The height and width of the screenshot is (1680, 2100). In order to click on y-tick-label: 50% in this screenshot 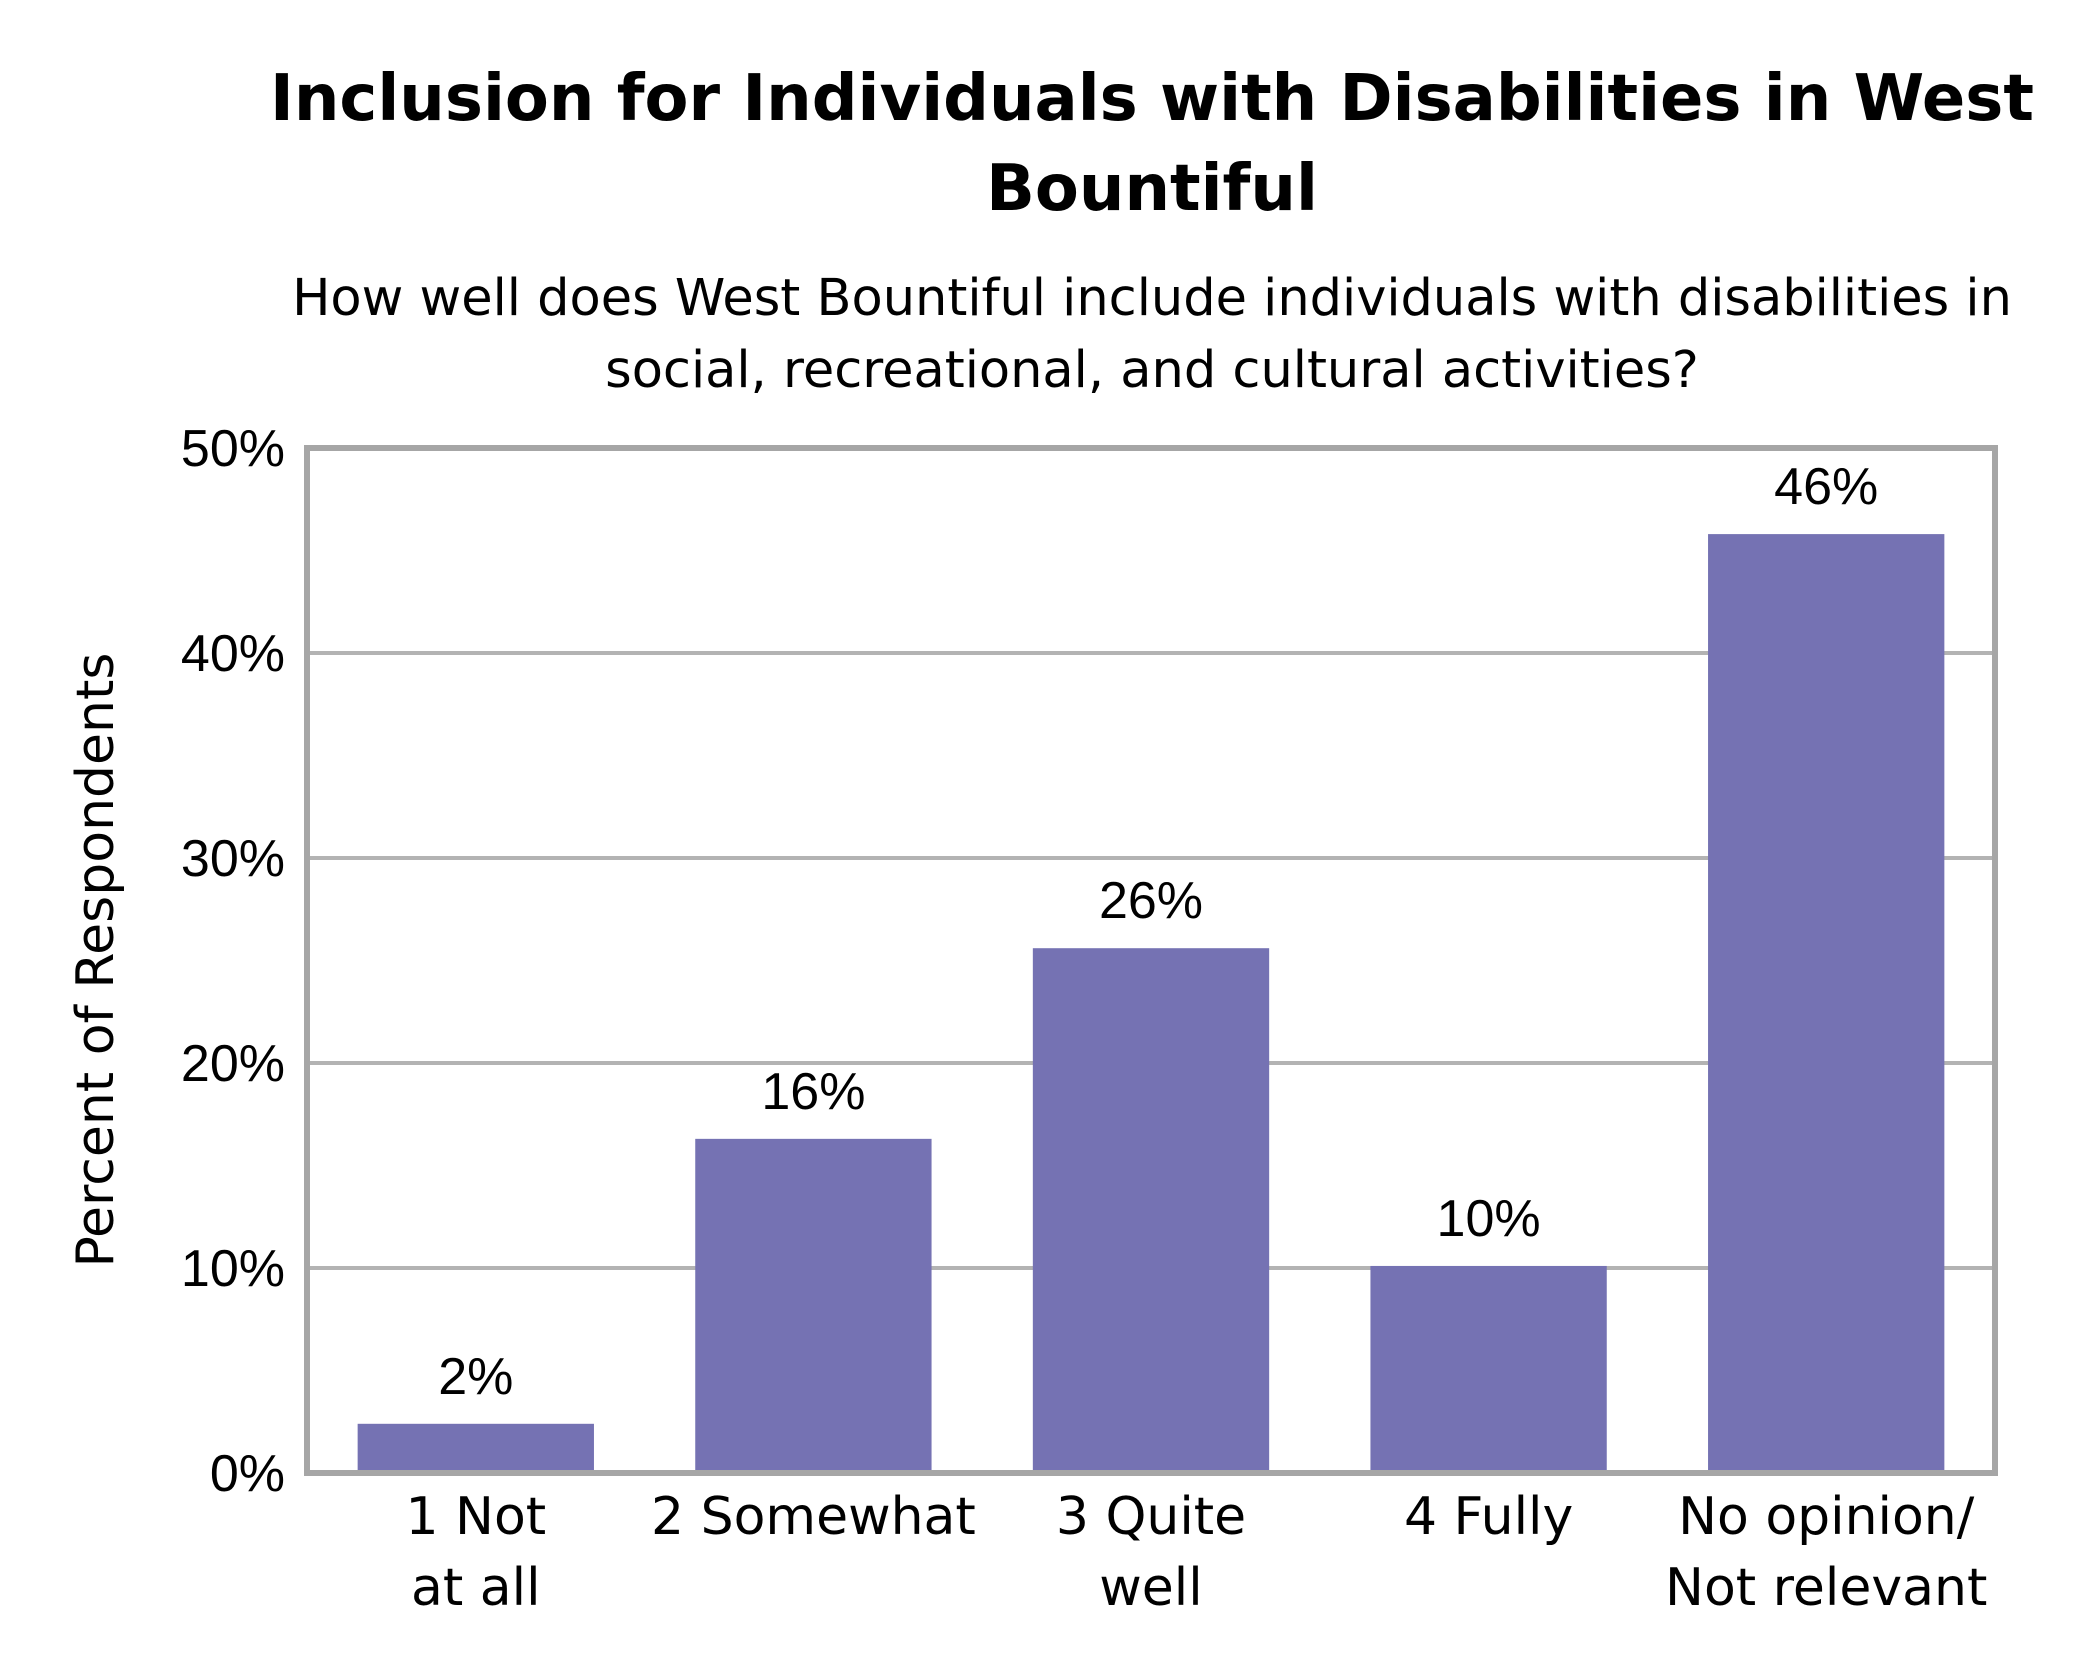, I will do `click(233, 449)`.